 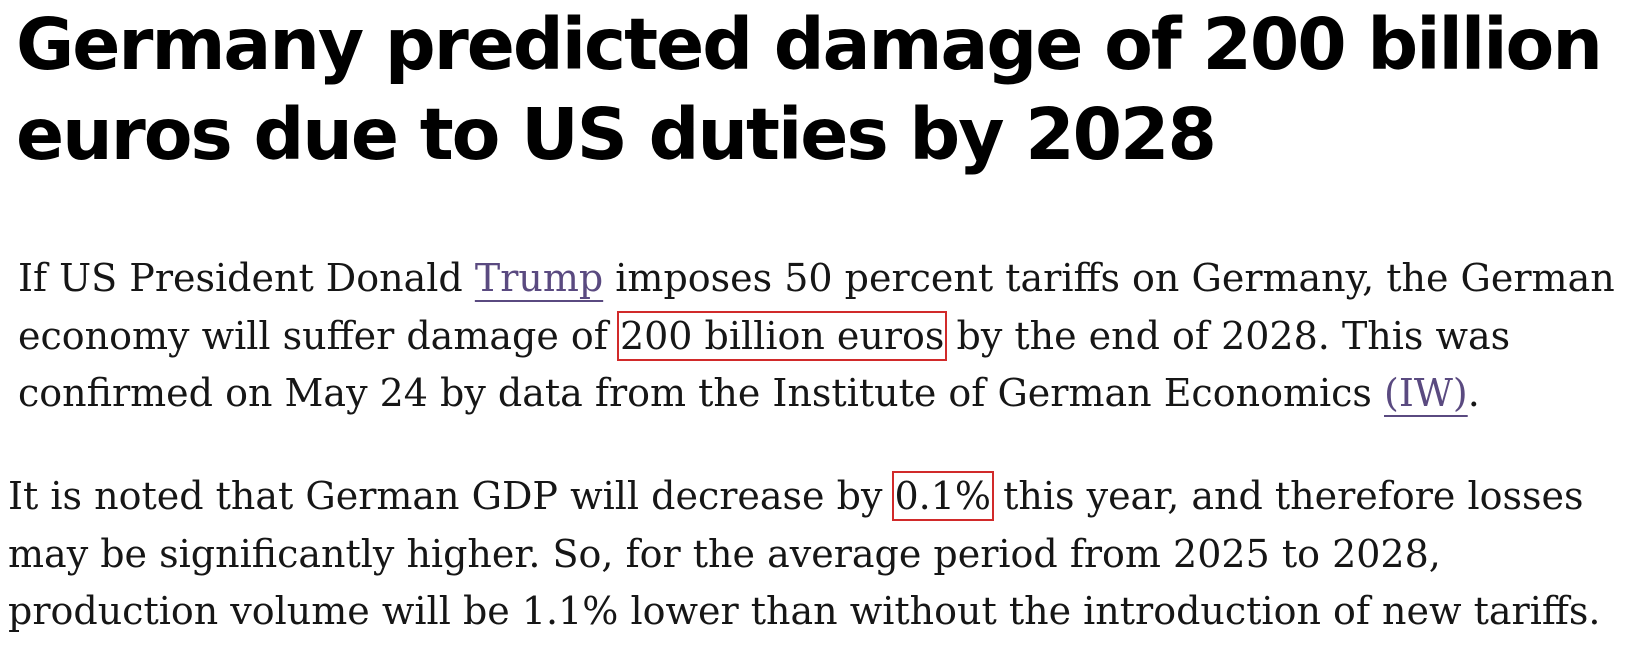 What do you see at coordinates (782, 335) in the screenshot?
I see `highlight-200-billion-euros: 200 billion euros` at bounding box center [782, 335].